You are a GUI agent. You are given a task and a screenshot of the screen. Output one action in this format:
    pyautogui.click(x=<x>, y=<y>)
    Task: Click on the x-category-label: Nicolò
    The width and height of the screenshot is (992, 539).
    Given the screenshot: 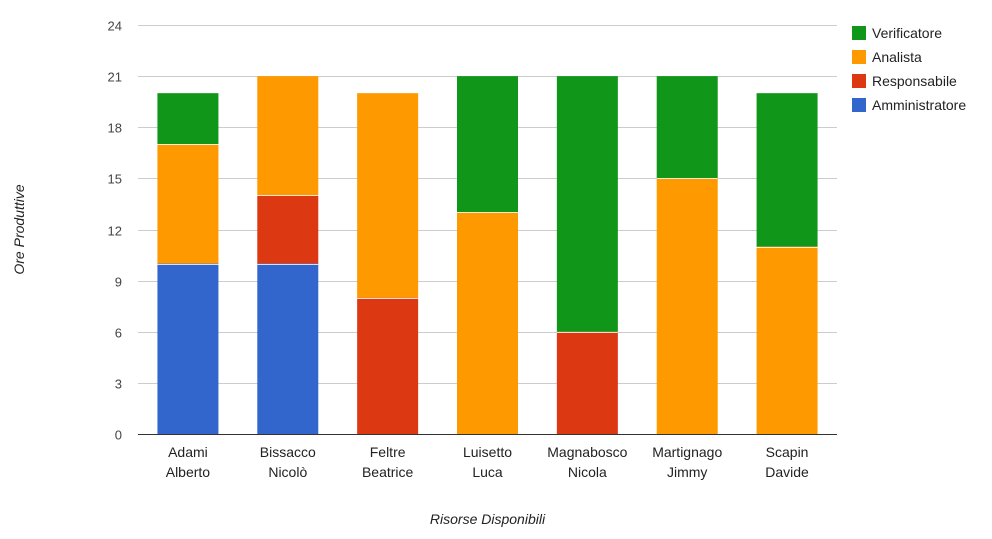 What is the action you would take?
    pyautogui.click(x=287, y=472)
    